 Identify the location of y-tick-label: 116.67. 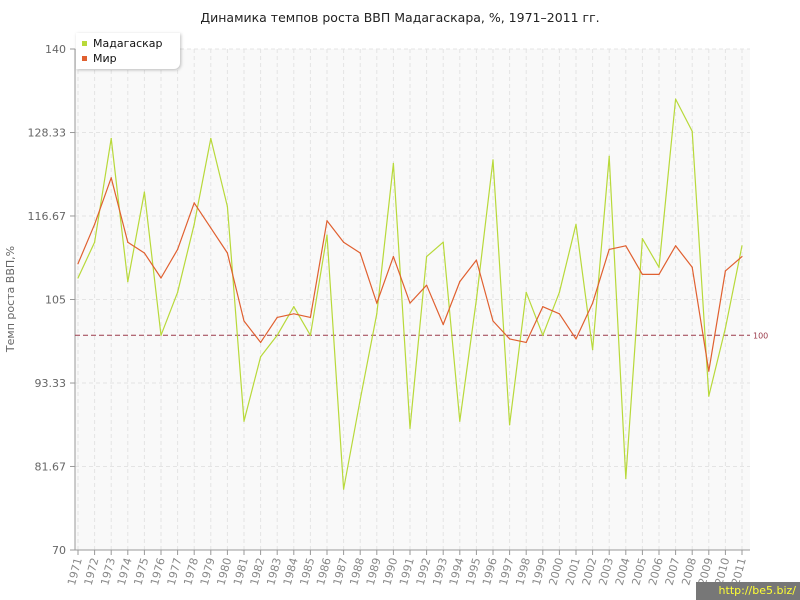
(47, 216).